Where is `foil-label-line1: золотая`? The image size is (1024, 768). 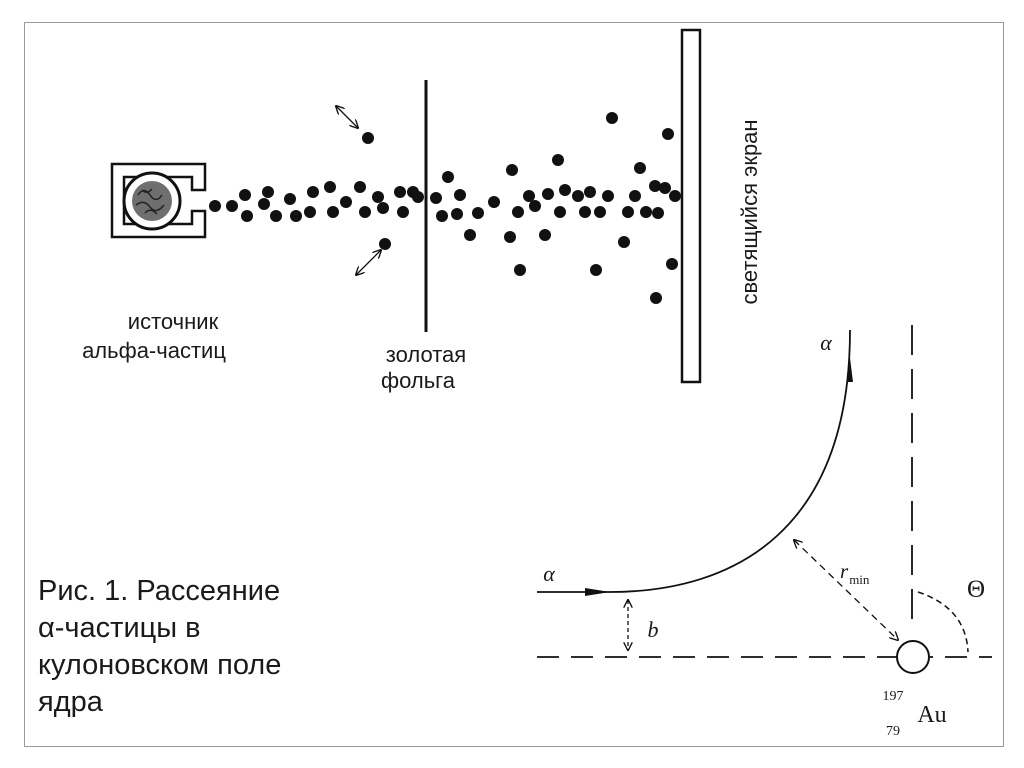
foil-label-line1: золотая is located at coordinates (426, 354).